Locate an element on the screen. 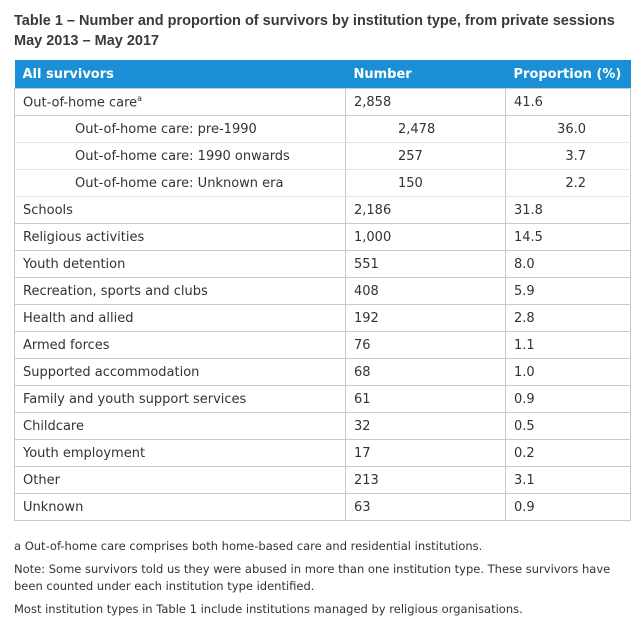 The height and width of the screenshot is (636, 640). label-text: Out-of-home care is located at coordinates (80, 103).